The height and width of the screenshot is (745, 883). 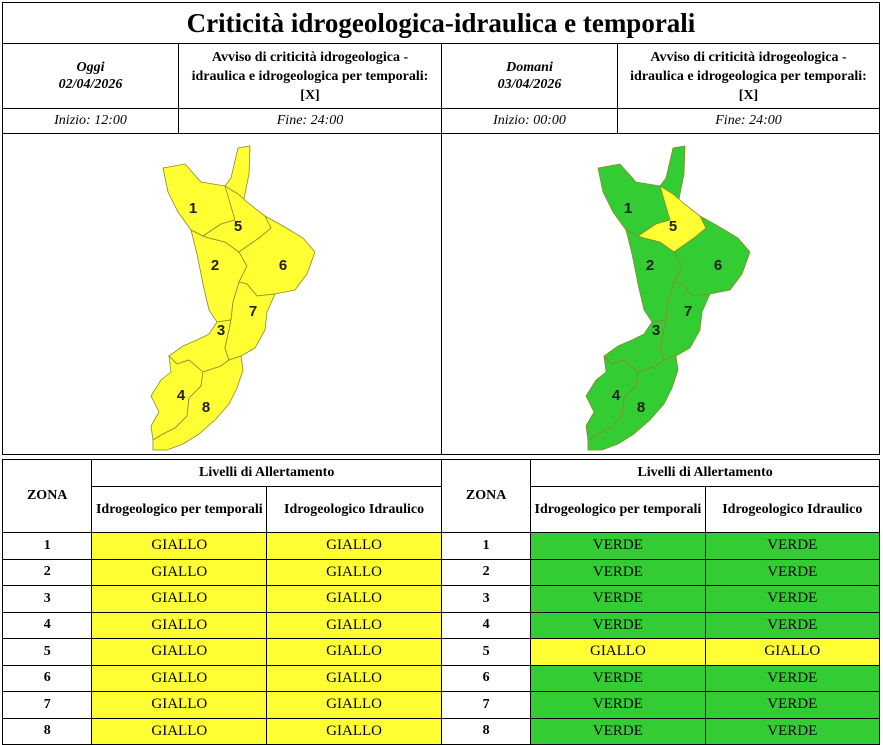 I want to click on table-row: 3 GIALLO GIALLO, so click(x=221, y=599).